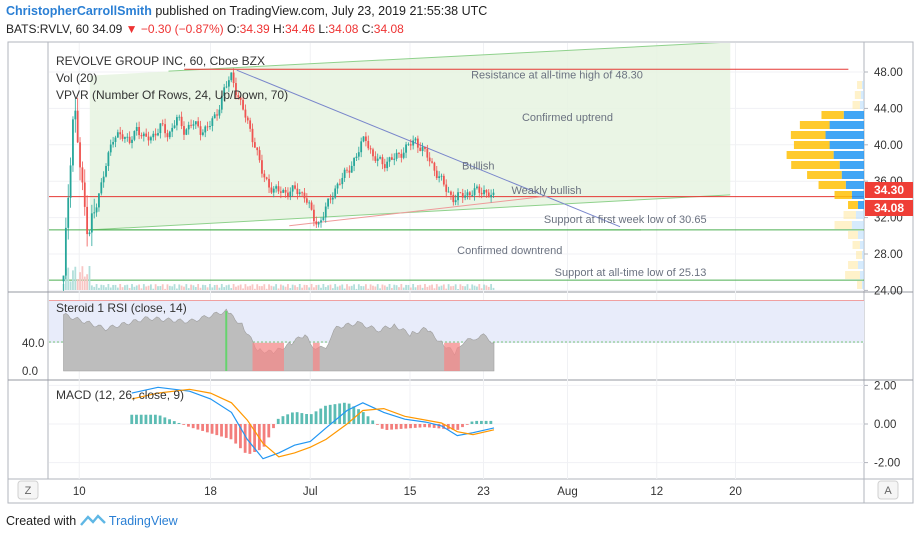  What do you see at coordinates (120, 395) in the screenshot?
I see `macd-legend: MACD (12, 26, close, 9)` at bounding box center [120, 395].